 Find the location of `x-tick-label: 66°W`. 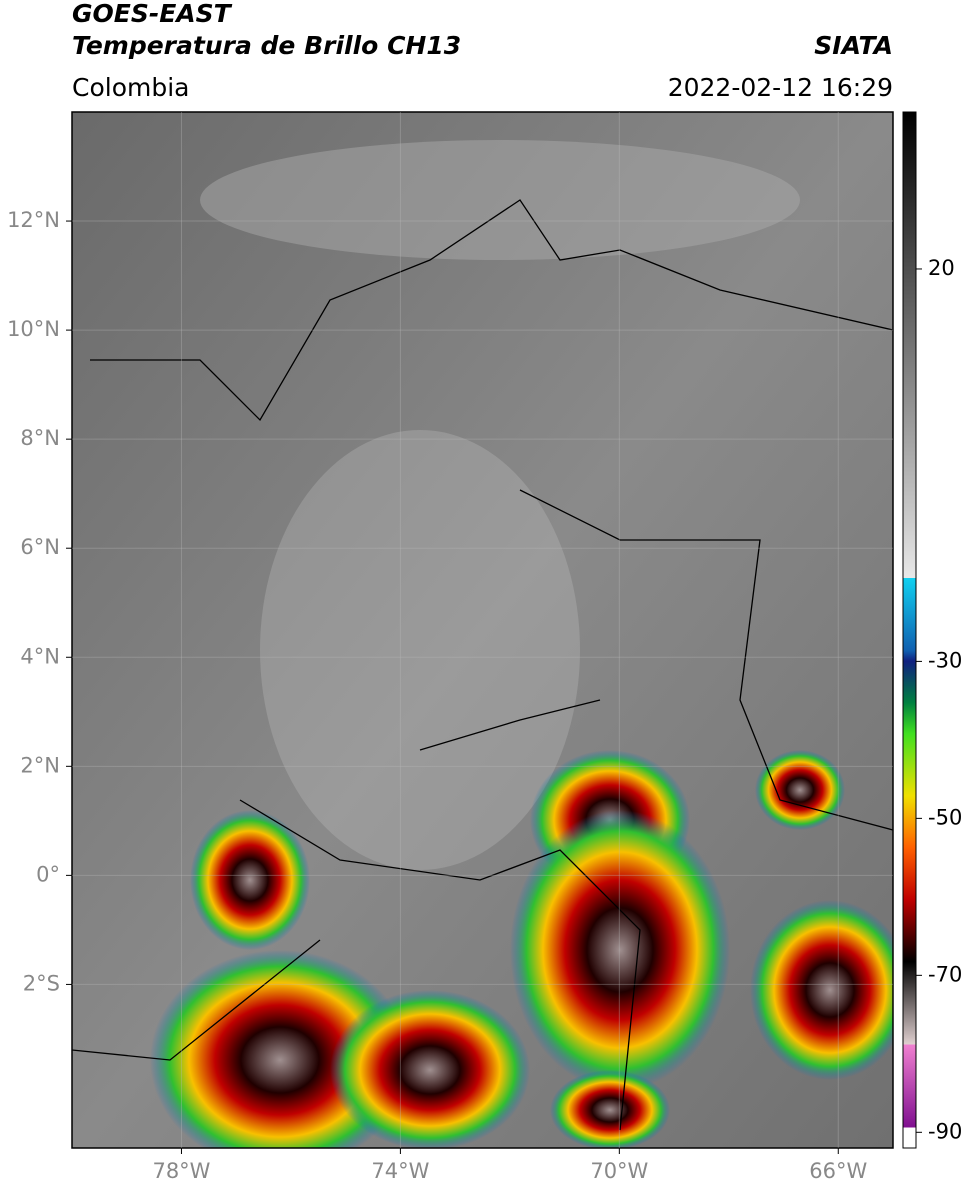

x-tick-label: 66°W is located at coordinates (838, 1171).